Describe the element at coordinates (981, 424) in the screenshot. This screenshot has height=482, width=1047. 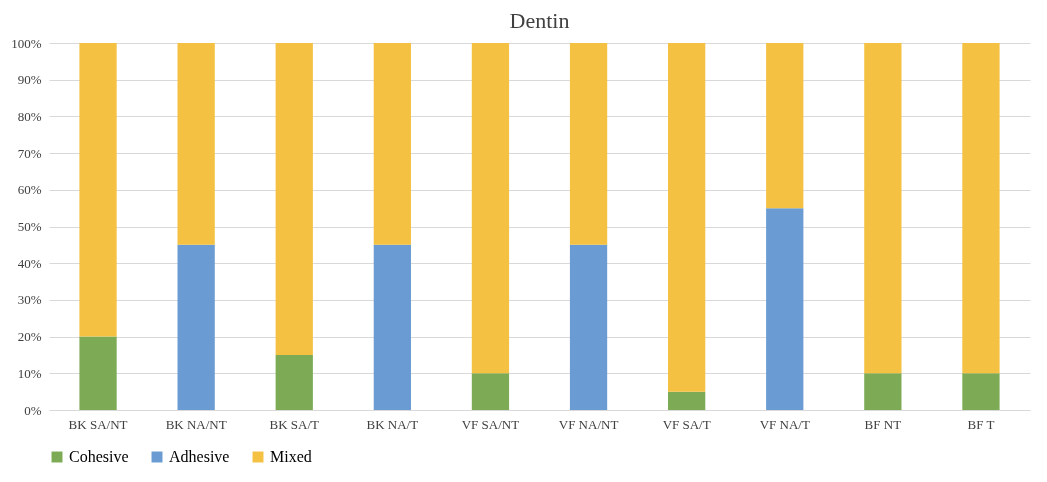
I see `x-tick-label: BF T` at that location.